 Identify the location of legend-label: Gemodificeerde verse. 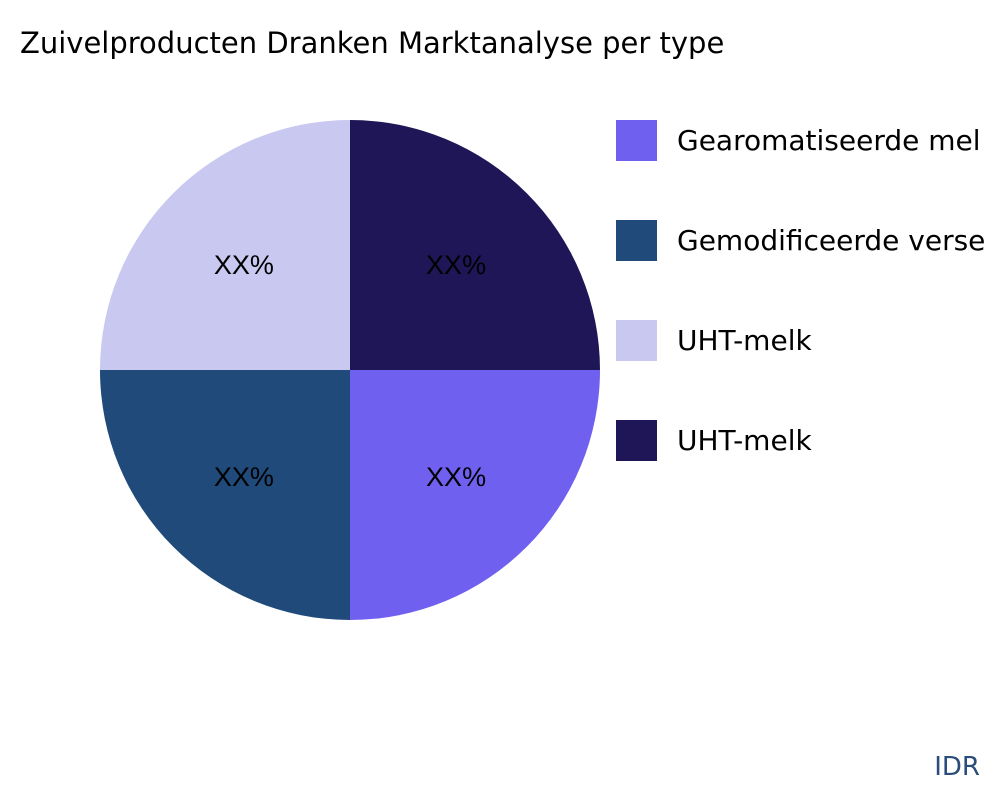
(831, 240).